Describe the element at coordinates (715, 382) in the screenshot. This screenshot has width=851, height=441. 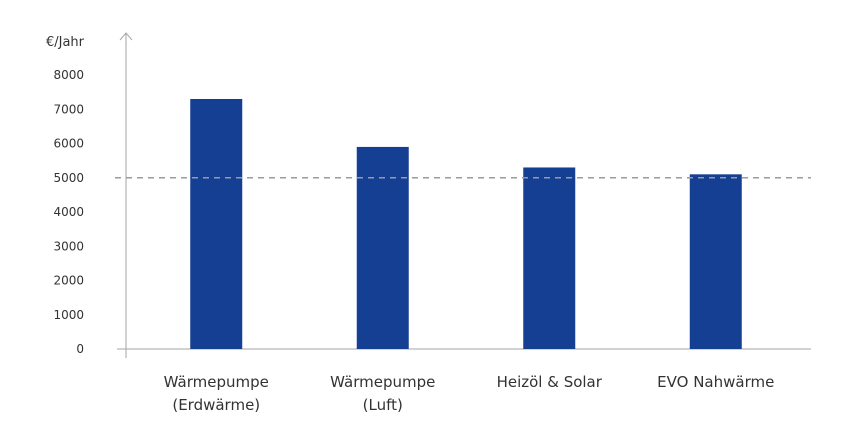
I see `x-category-label: EVO Nahwärme` at that location.